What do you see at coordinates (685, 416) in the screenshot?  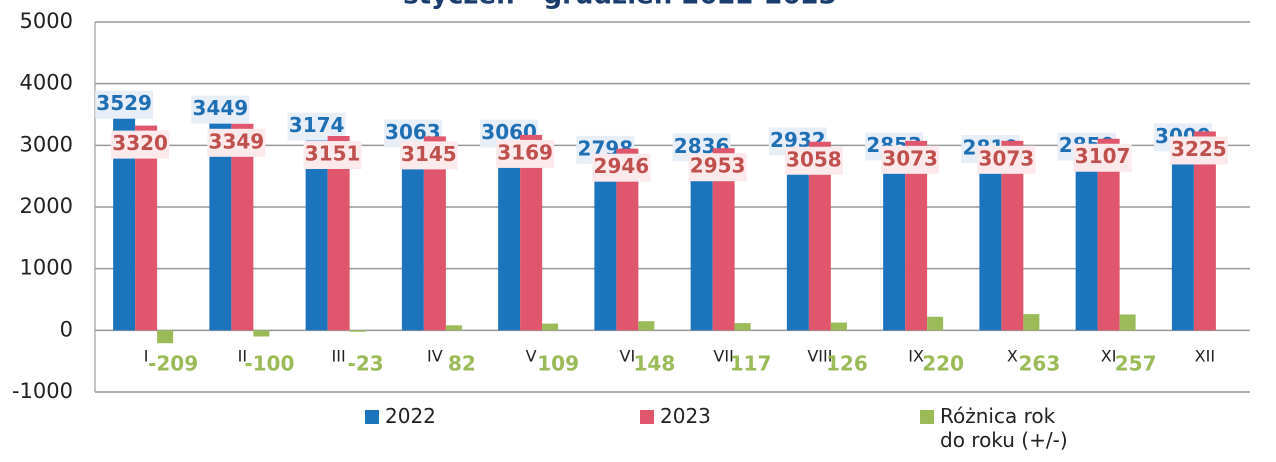 I see `legend-label: 2023` at bounding box center [685, 416].